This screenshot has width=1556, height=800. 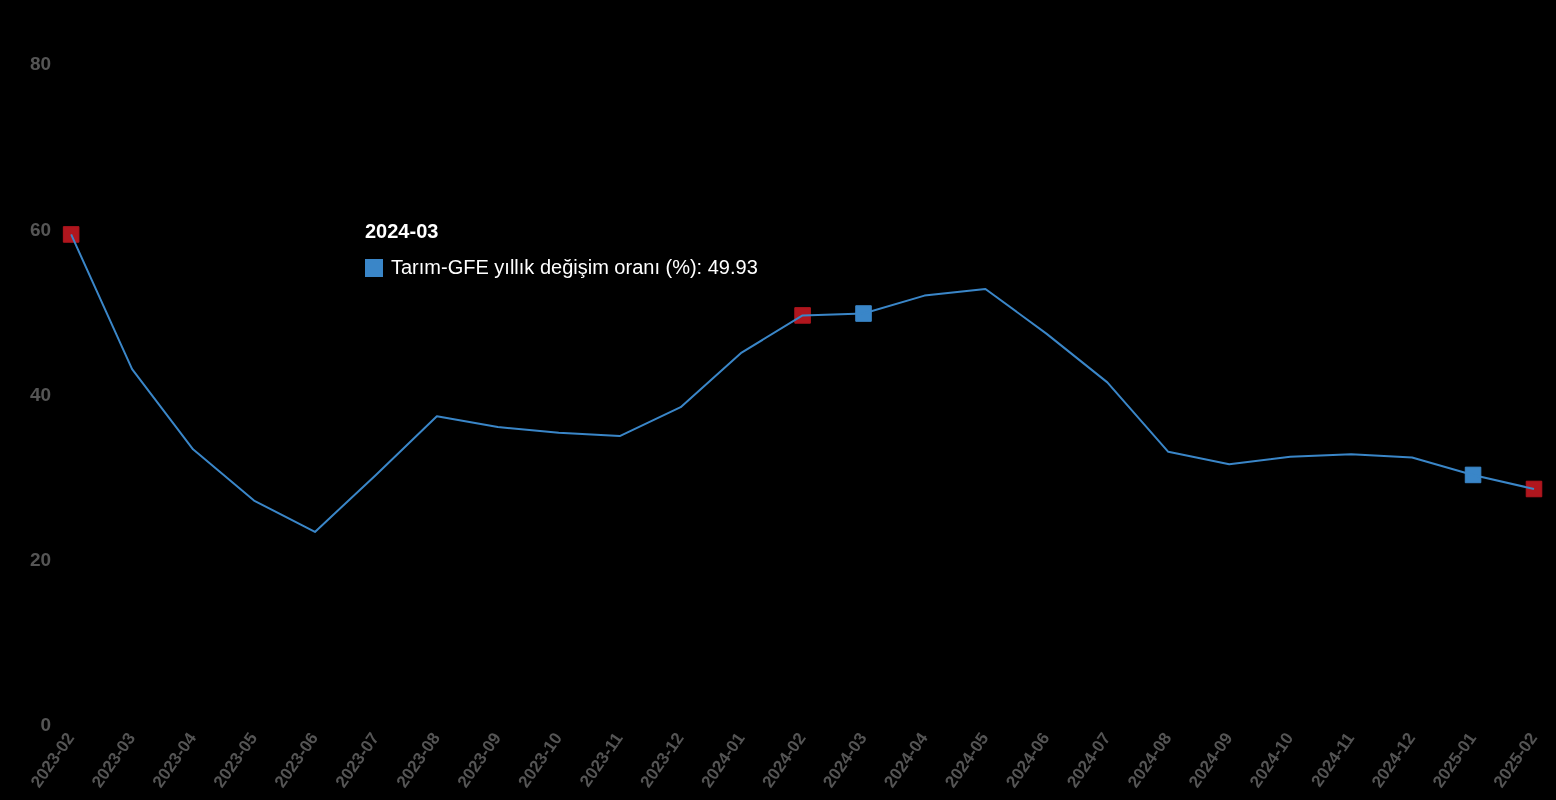 I want to click on y-tick-label: 20, so click(x=40, y=560).